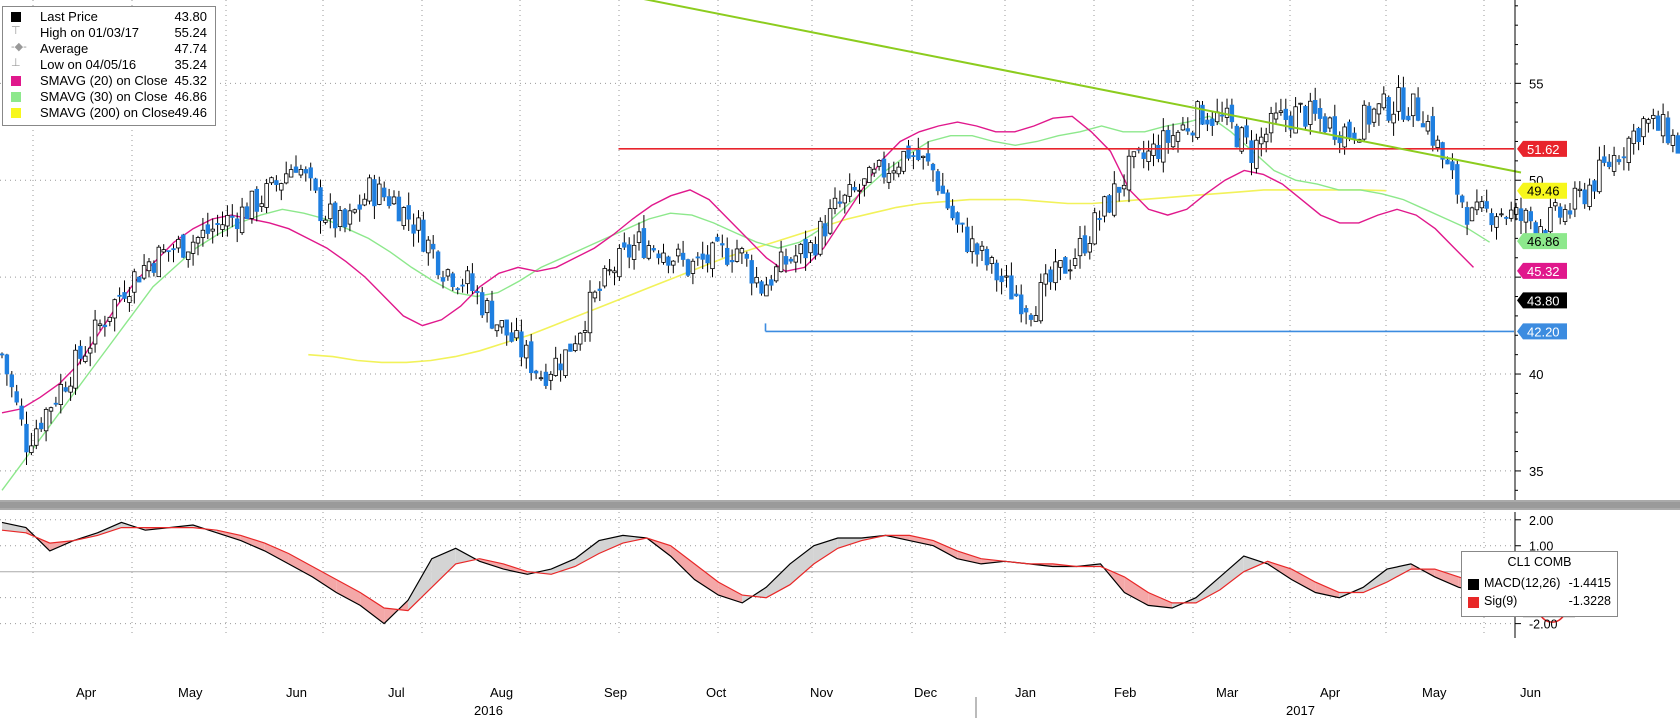  I want to click on high-marker-icon: ⊤, so click(16, 31).